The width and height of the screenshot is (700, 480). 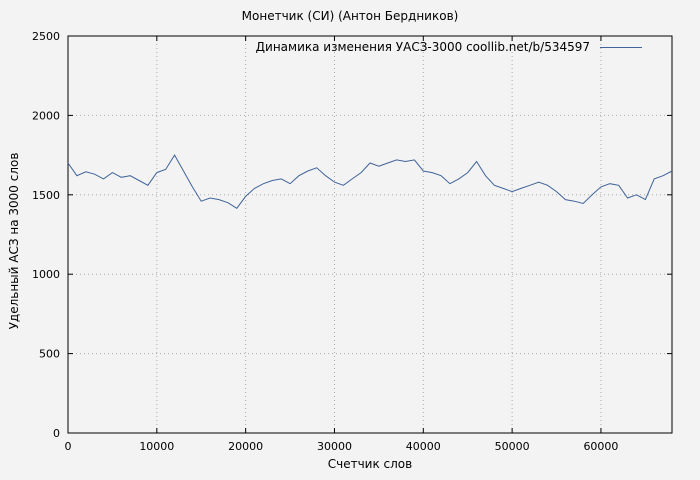 What do you see at coordinates (46, 274) in the screenshot?
I see `svg-text: 1000` at bounding box center [46, 274].